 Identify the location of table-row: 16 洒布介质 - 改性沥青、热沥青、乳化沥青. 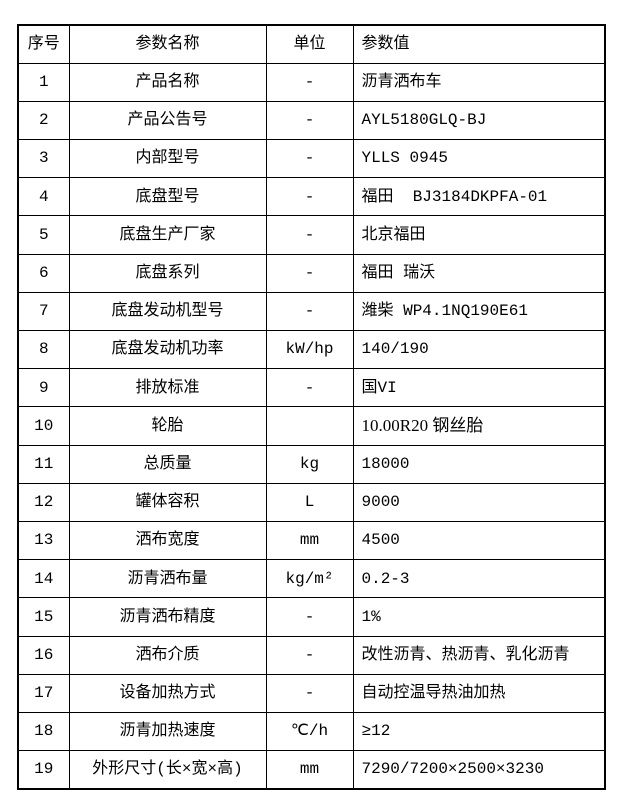
(311, 655).